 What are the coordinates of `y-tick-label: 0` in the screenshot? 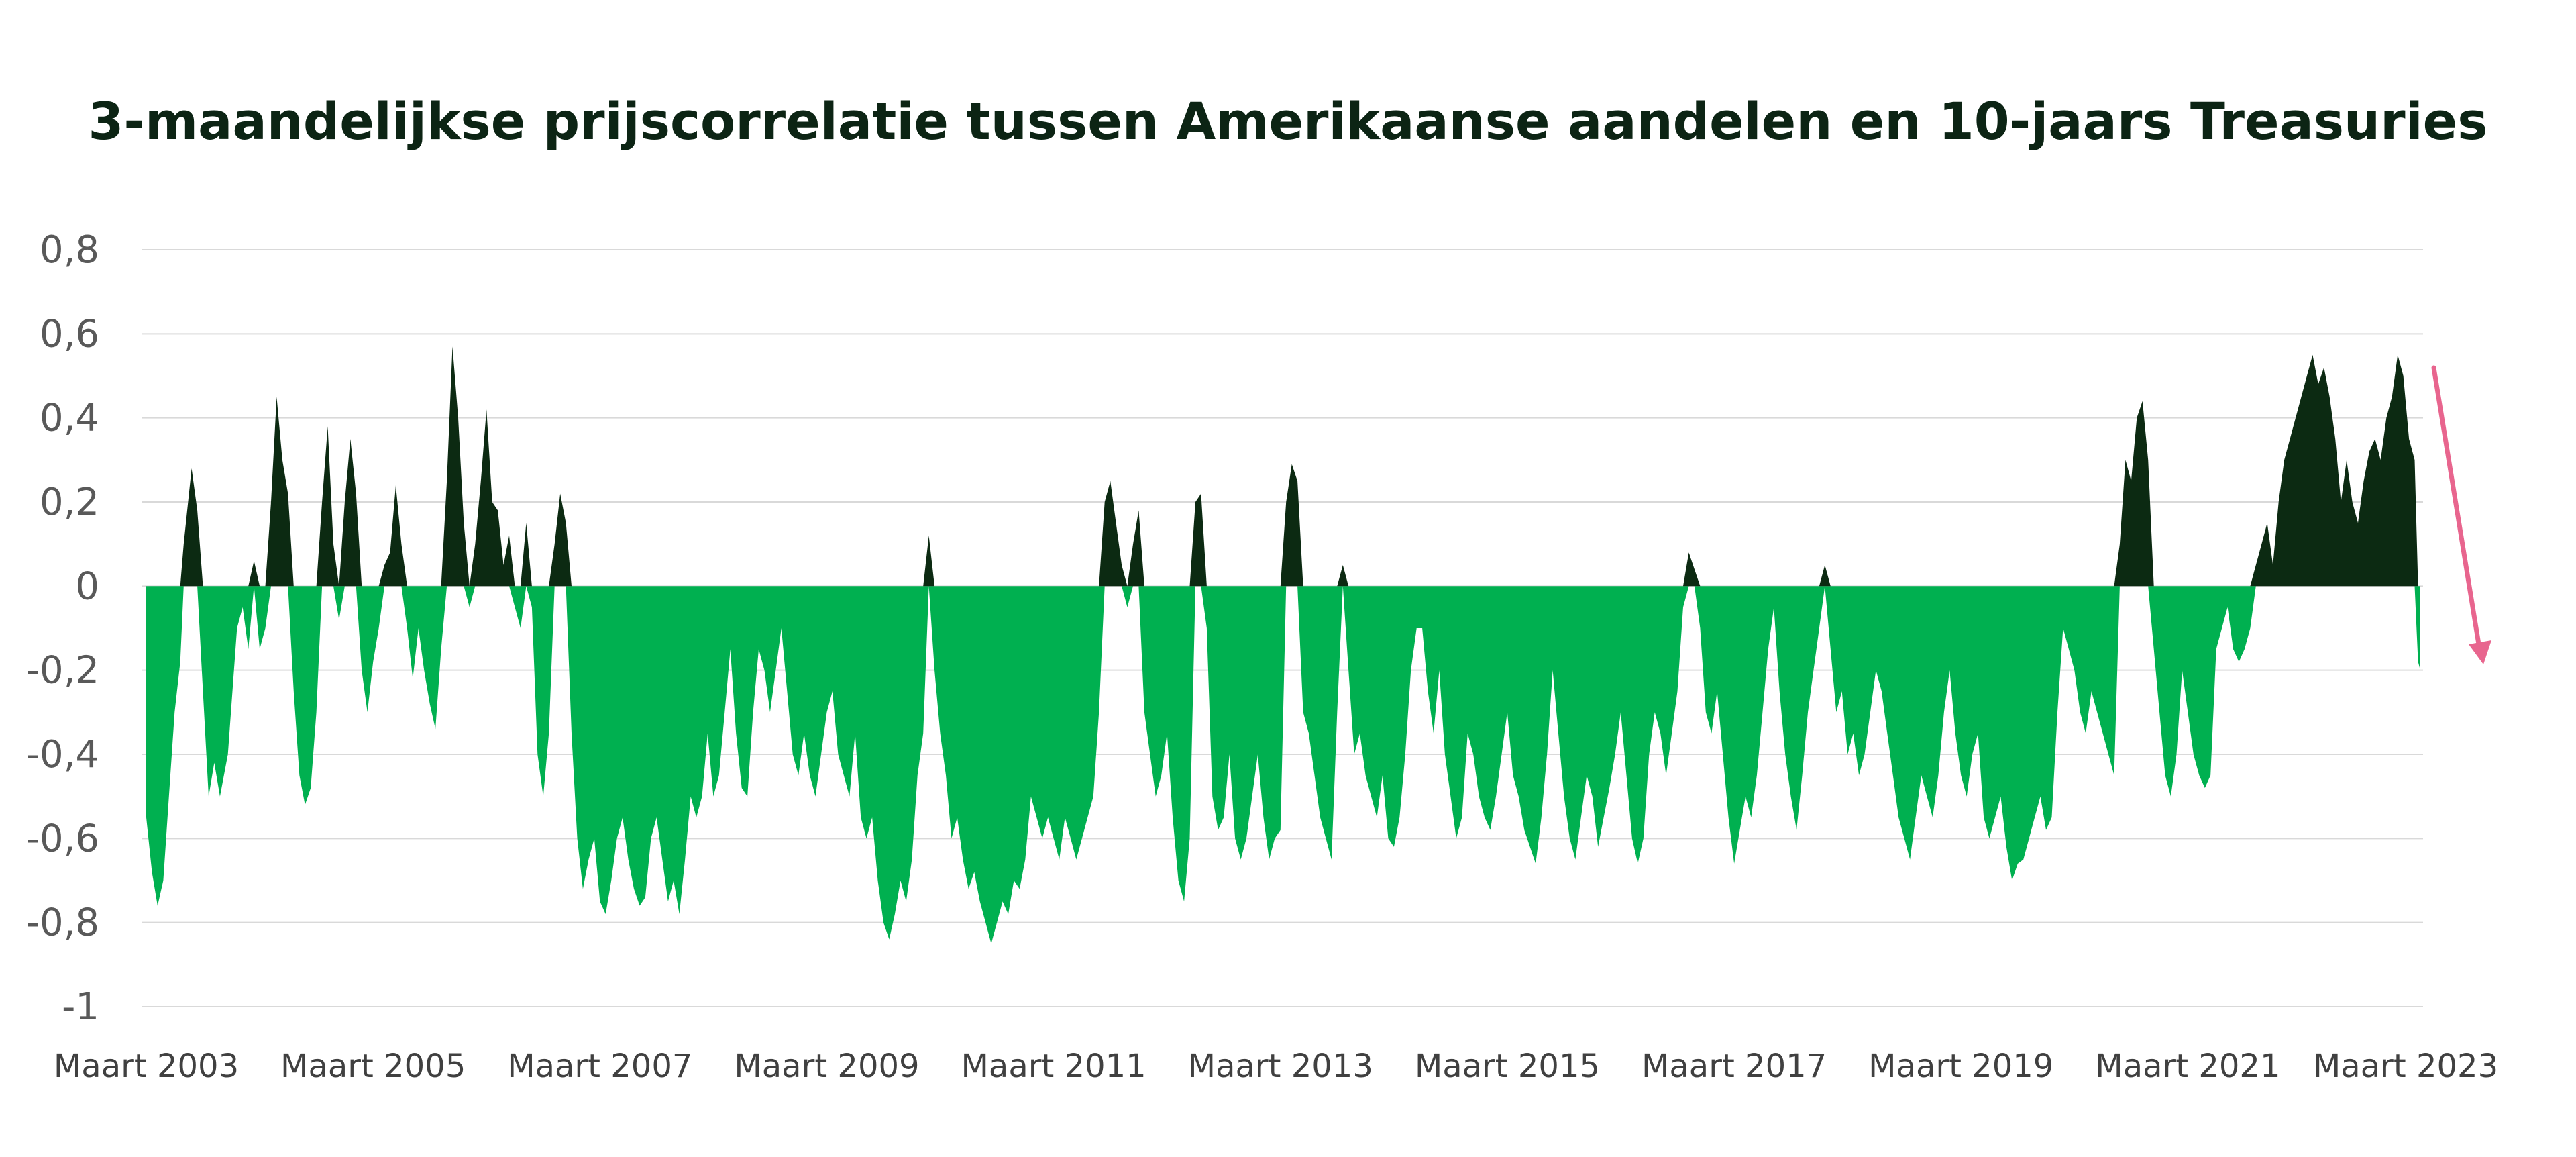 It's located at (87, 586).